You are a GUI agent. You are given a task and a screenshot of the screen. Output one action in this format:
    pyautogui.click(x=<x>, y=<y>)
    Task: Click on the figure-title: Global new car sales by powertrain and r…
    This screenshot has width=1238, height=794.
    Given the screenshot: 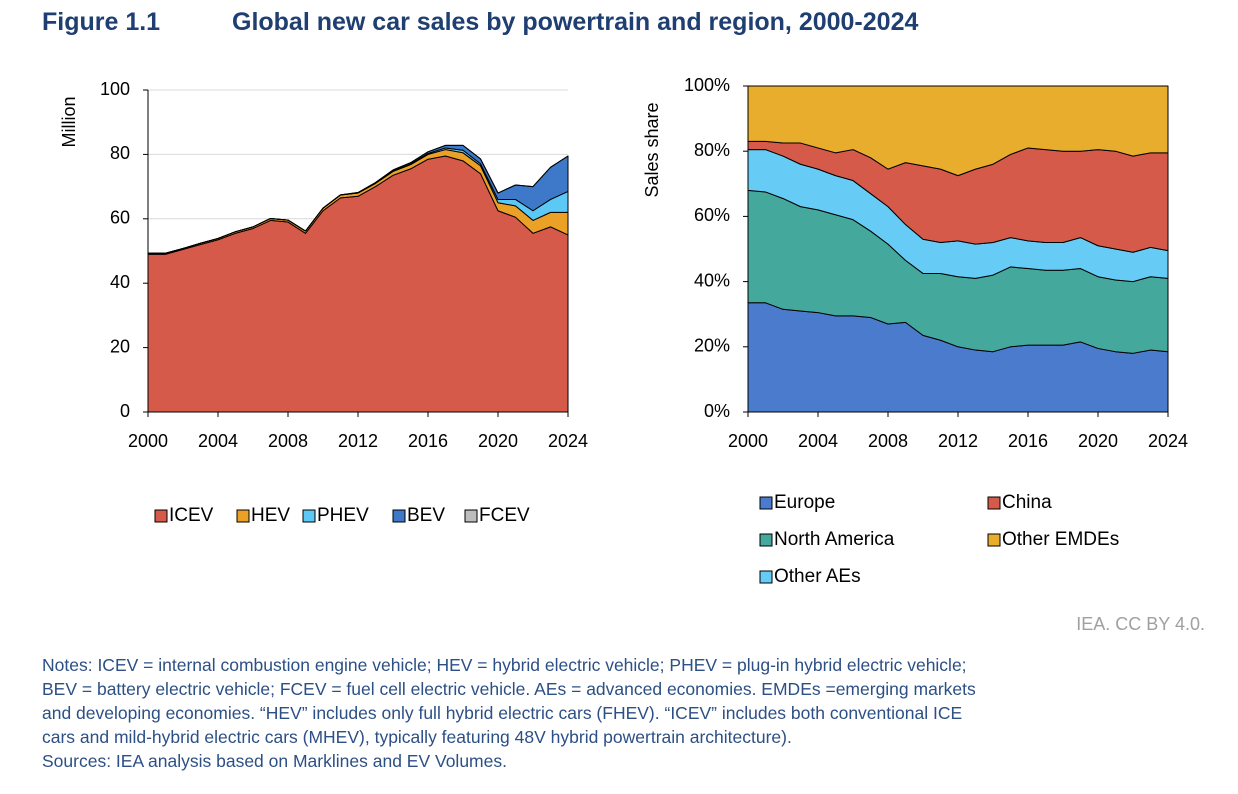 What is the action you would take?
    pyautogui.click(x=575, y=22)
    